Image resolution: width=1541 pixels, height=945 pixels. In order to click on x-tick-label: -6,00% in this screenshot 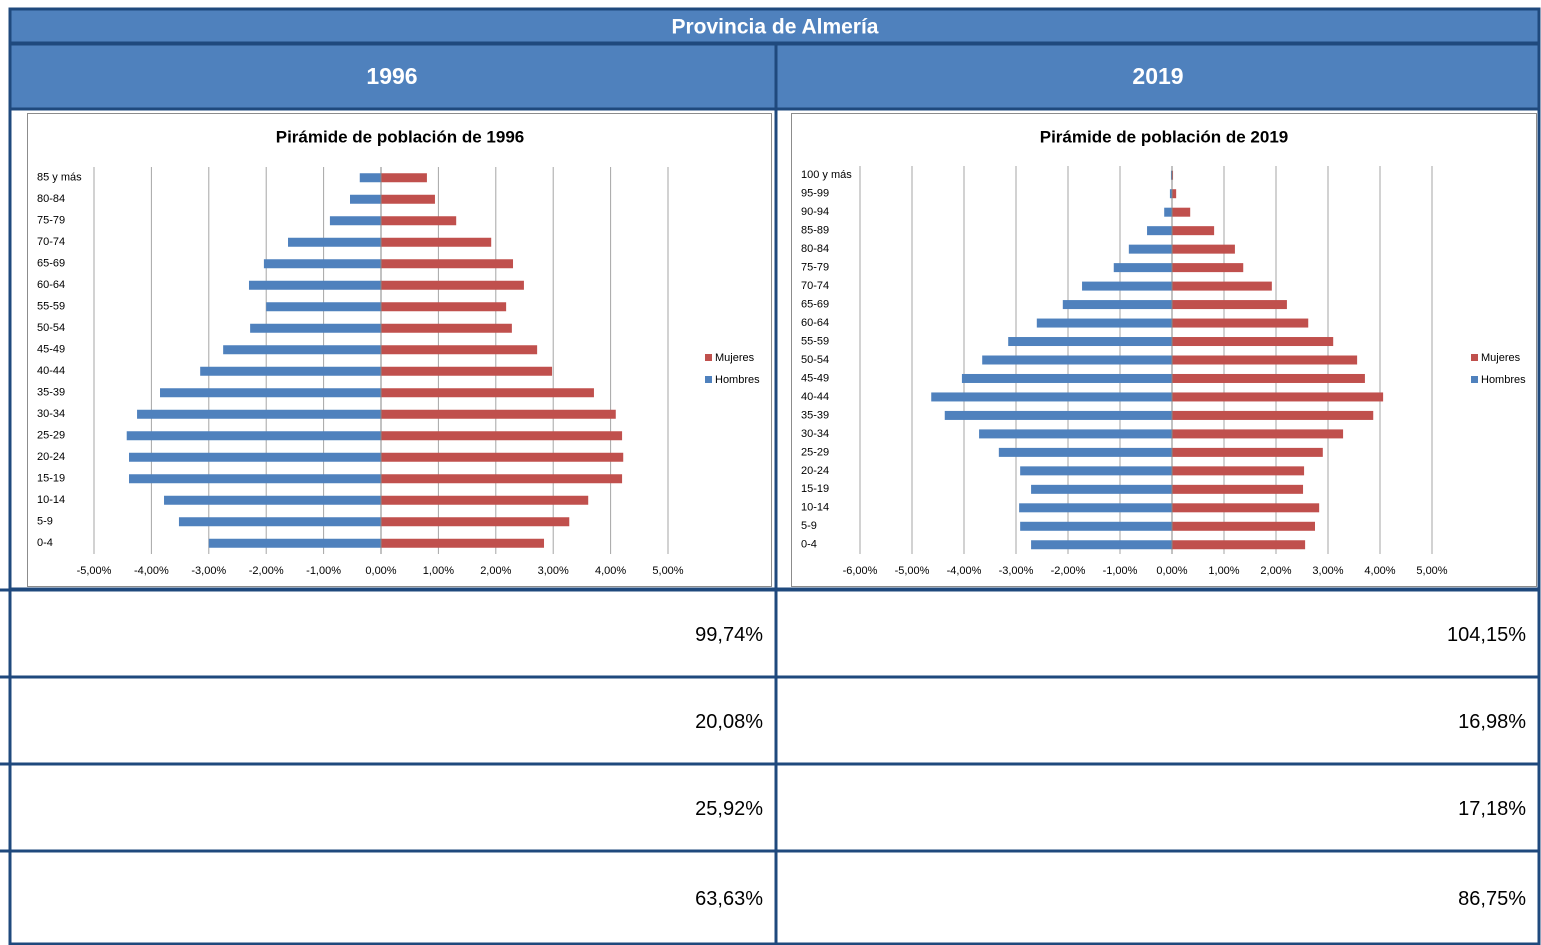, I will do `click(860, 571)`.